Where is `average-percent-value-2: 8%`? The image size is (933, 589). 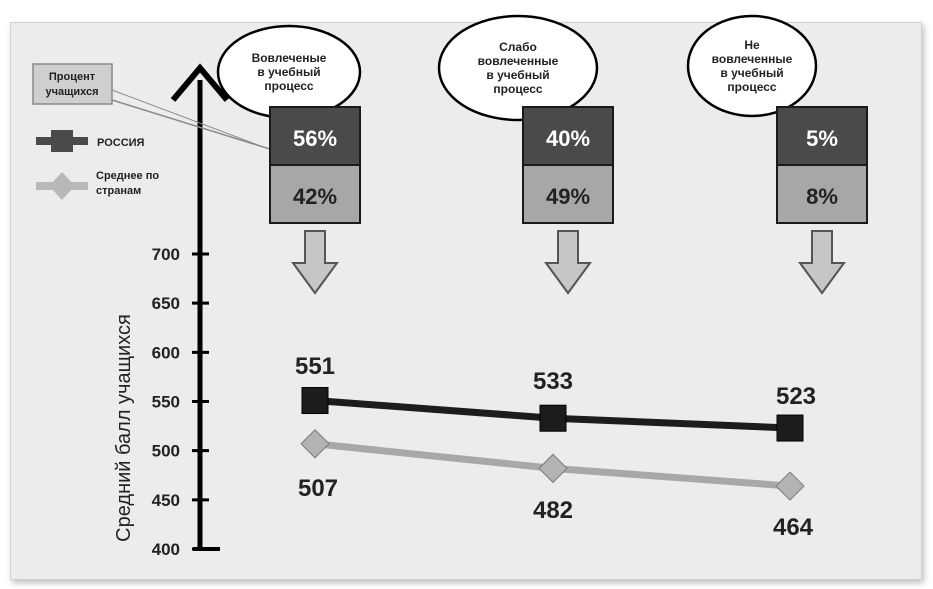 average-percent-value-2: 8% is located at coordinates (822, 196).